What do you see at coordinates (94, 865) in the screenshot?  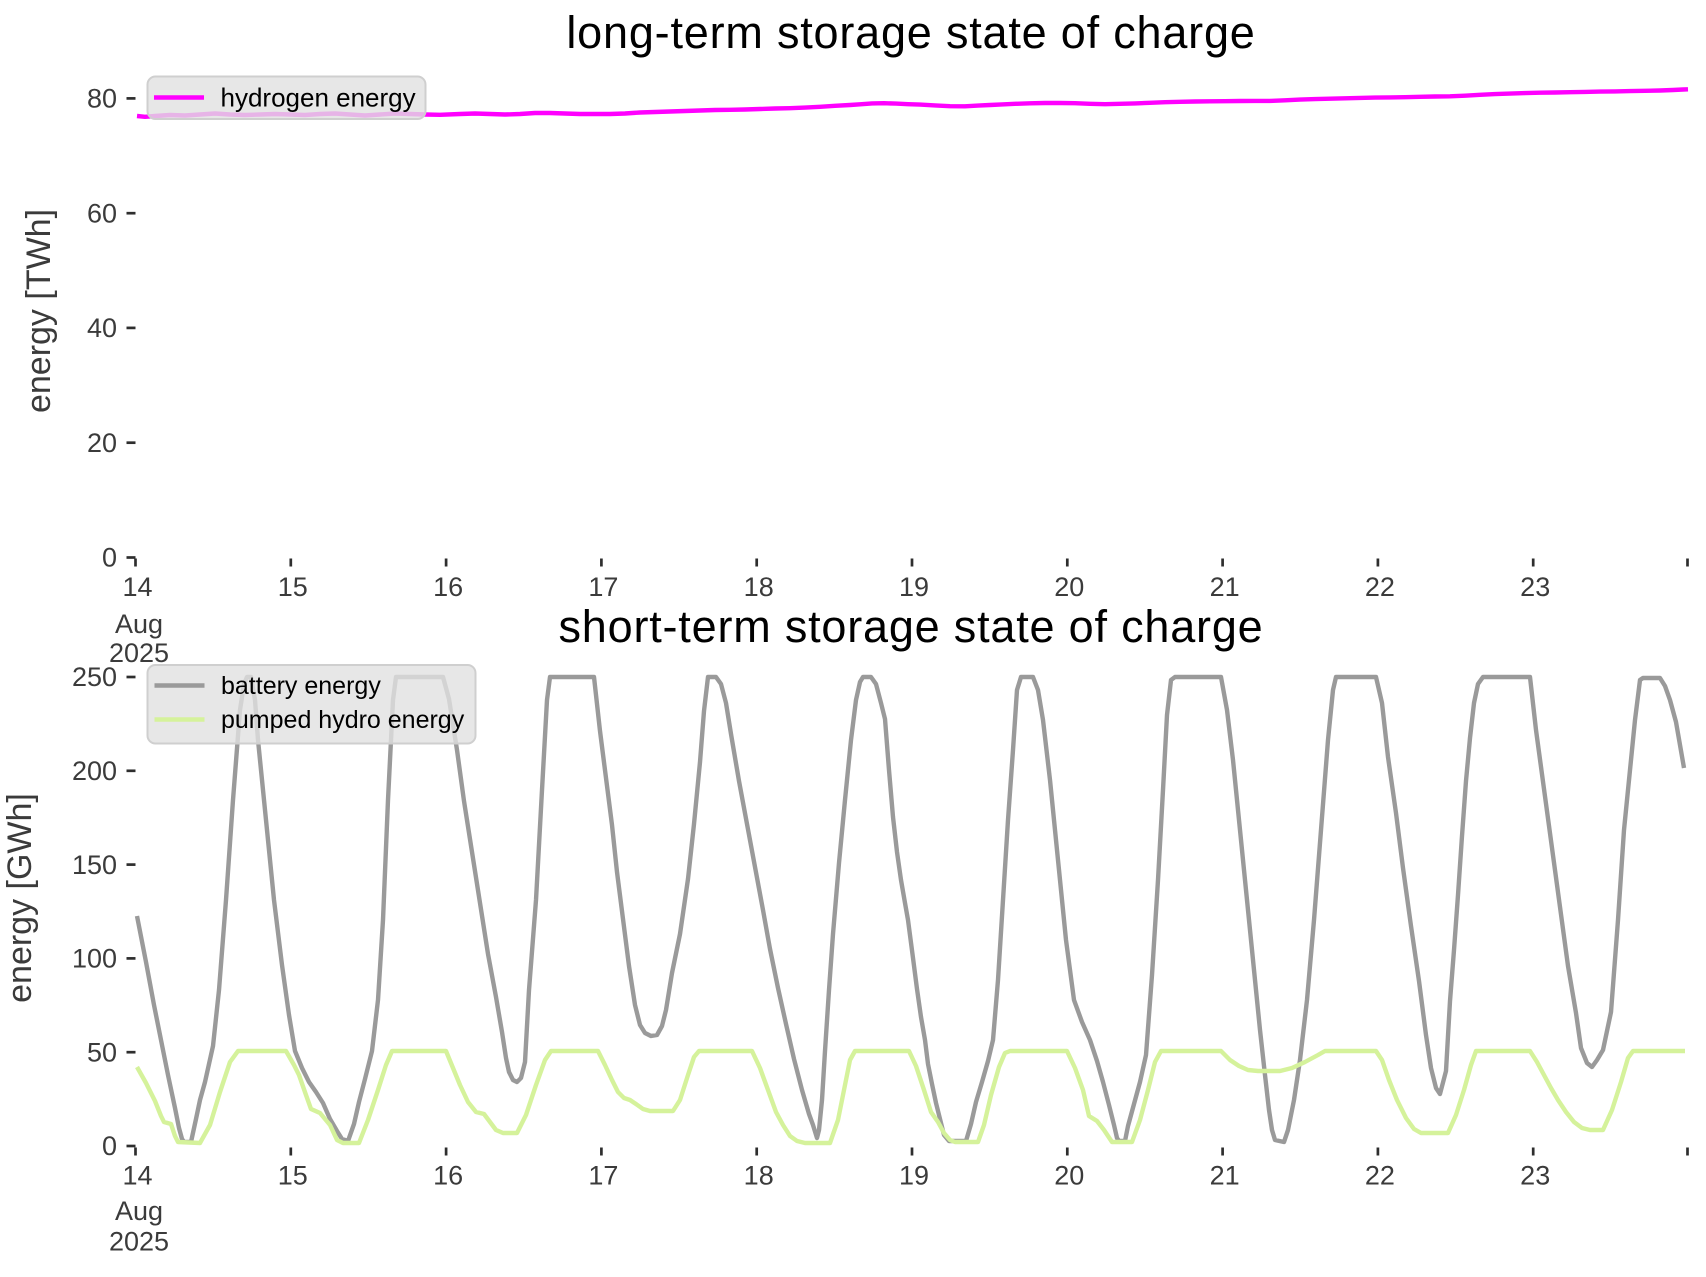 I see `svg-text: 150` at bounding box center [94, 865].